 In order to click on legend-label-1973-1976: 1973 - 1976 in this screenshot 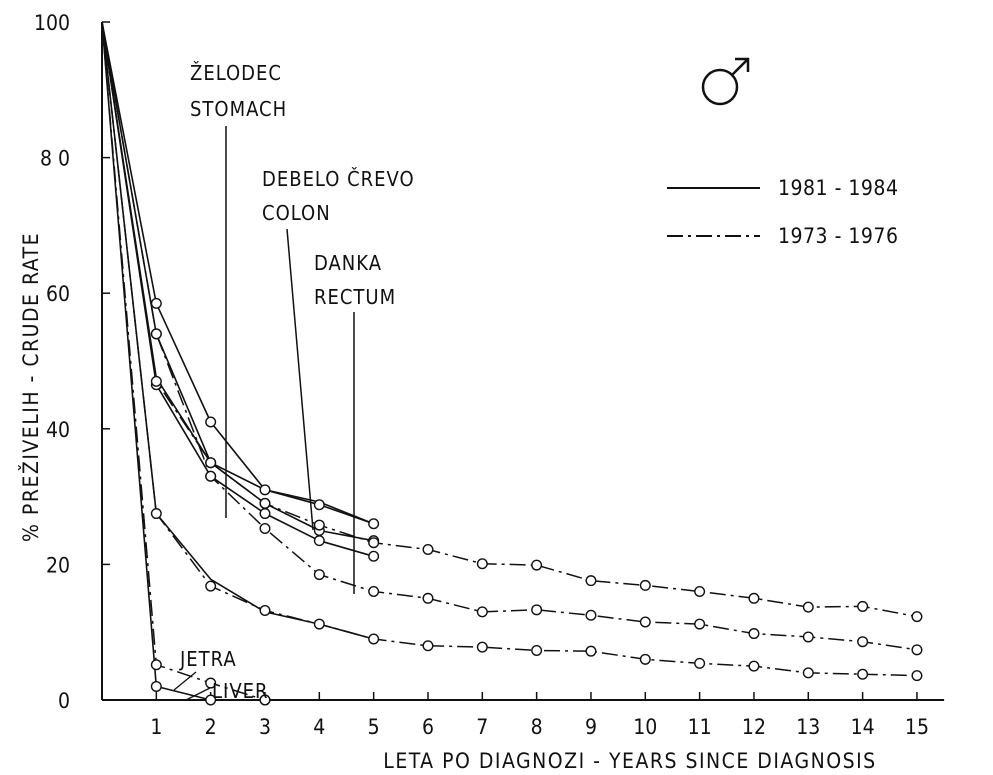, I will do `click(838, 236)`.